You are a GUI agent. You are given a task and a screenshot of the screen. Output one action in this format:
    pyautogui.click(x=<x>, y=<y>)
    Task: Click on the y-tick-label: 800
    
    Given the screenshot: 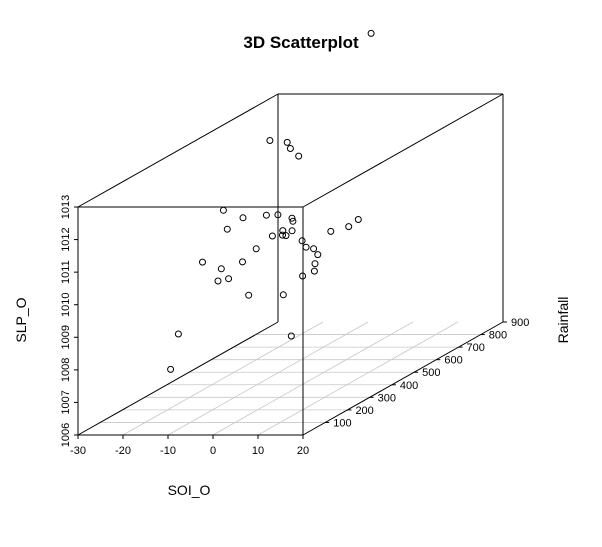 What is the action you would take?
    pyautogui.click(x=498, y=336)
    